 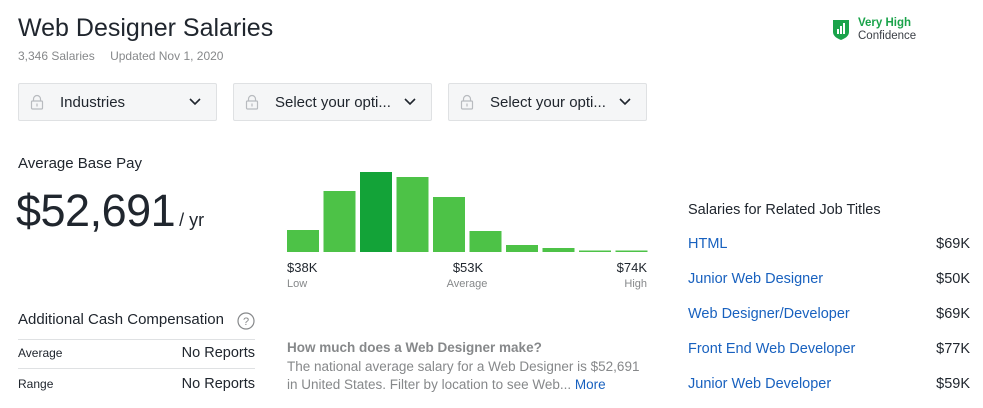 I want to click on average-pay-unit: / yr, so click(x=192, y=220).